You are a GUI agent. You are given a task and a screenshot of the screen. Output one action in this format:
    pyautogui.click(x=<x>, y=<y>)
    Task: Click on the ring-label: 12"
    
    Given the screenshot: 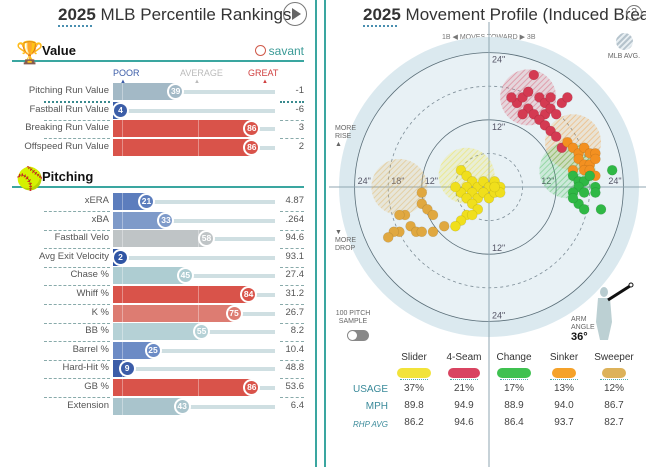 What is the action you would take?
    pyautogui.click(x=431, y=181)
    